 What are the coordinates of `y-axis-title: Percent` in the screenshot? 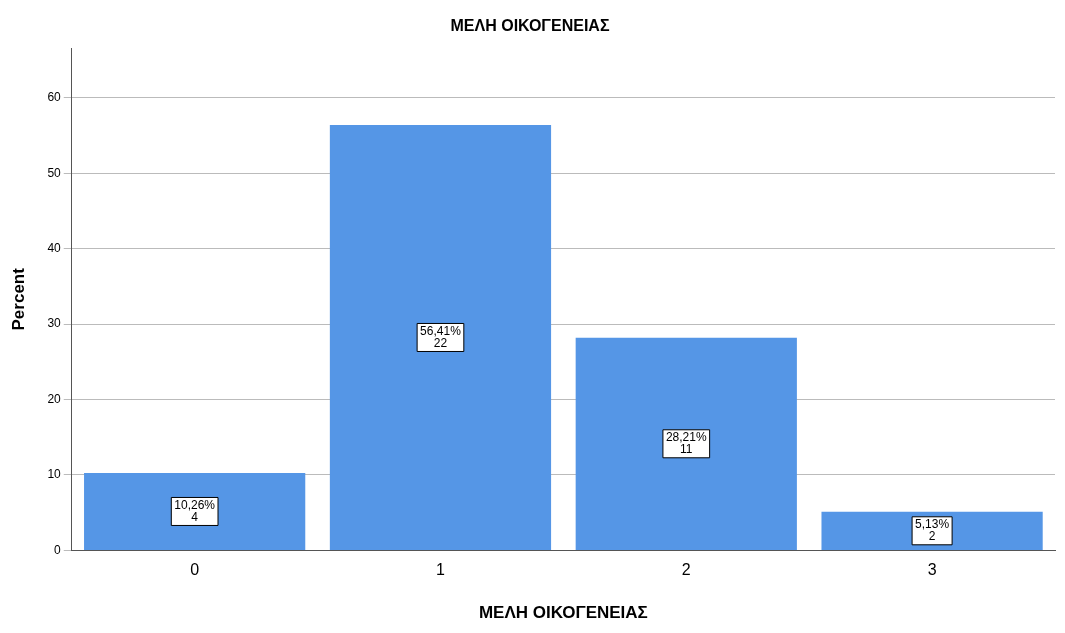 It's located at (18, 299).